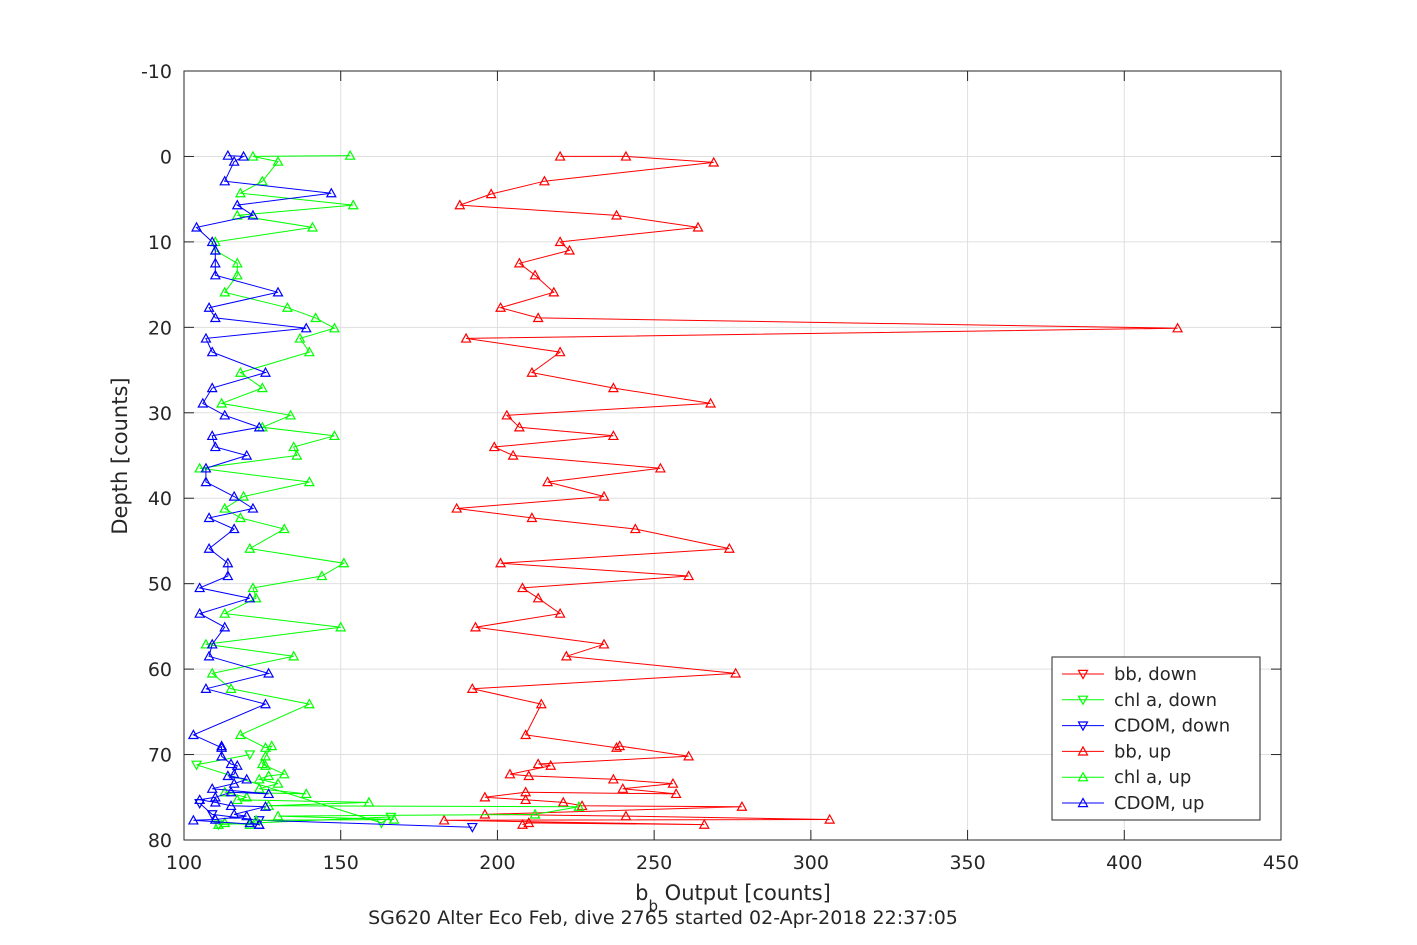 The image size is (1417, 945). I want to click on legend-label: chl a, down, so click(1165, 700).